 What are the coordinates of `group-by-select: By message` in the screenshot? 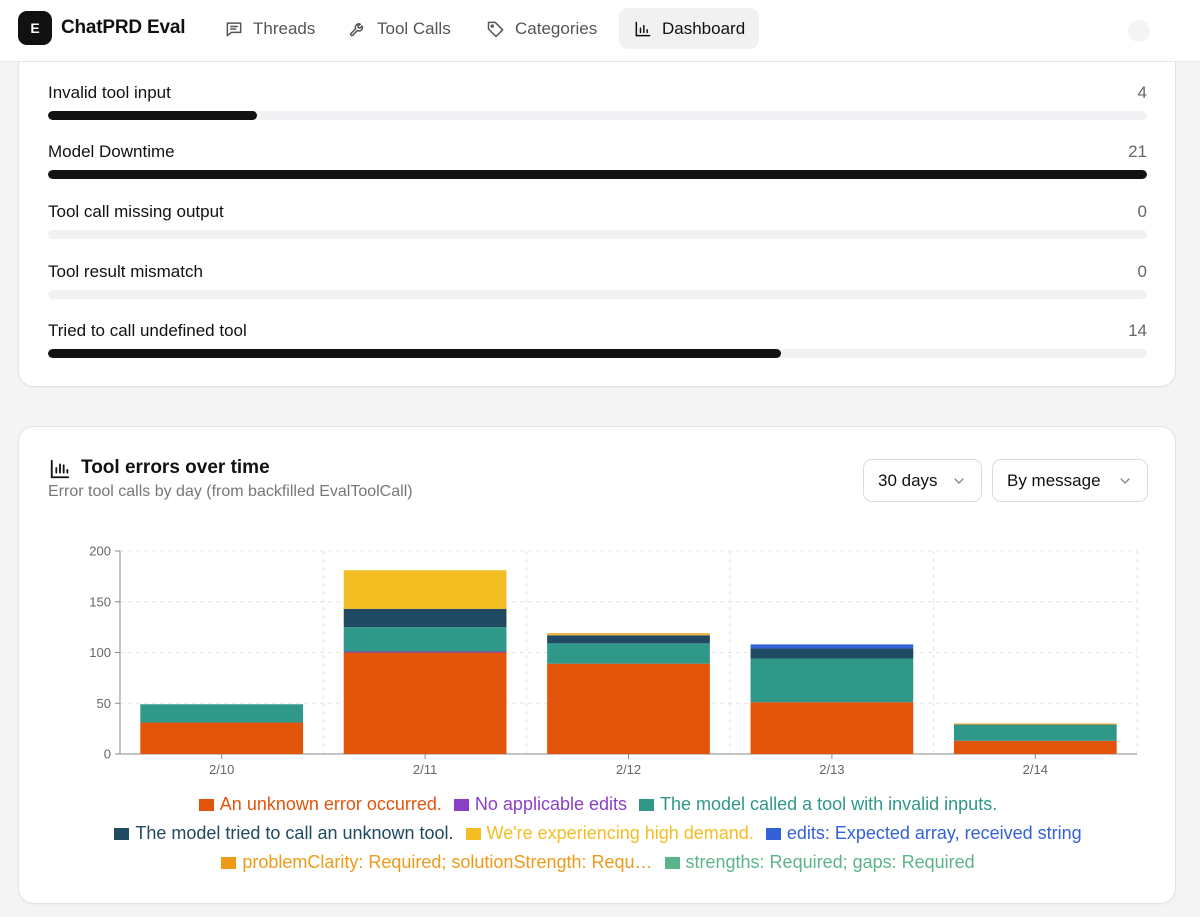 It's located at (1070, 480).